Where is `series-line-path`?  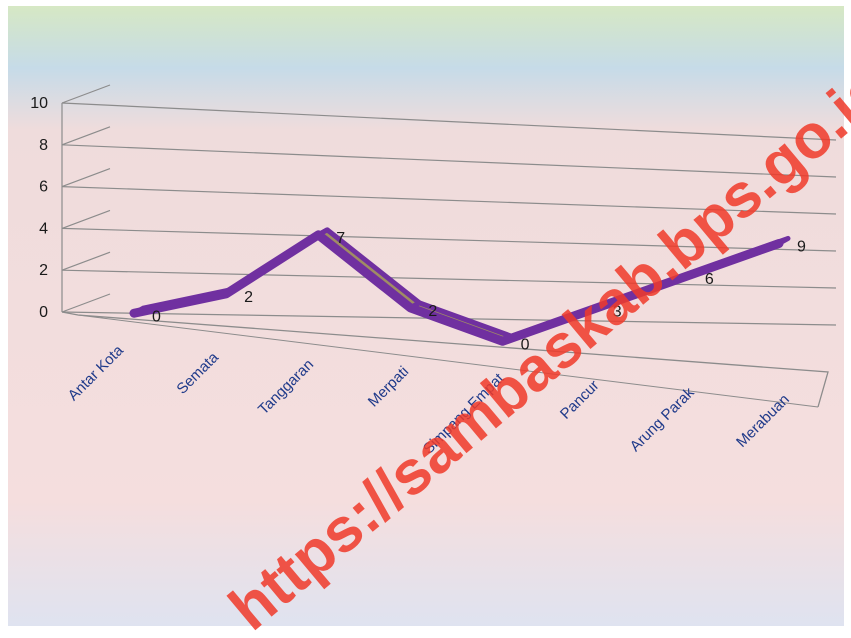
series-line-path is located at coordinates (456, 288).